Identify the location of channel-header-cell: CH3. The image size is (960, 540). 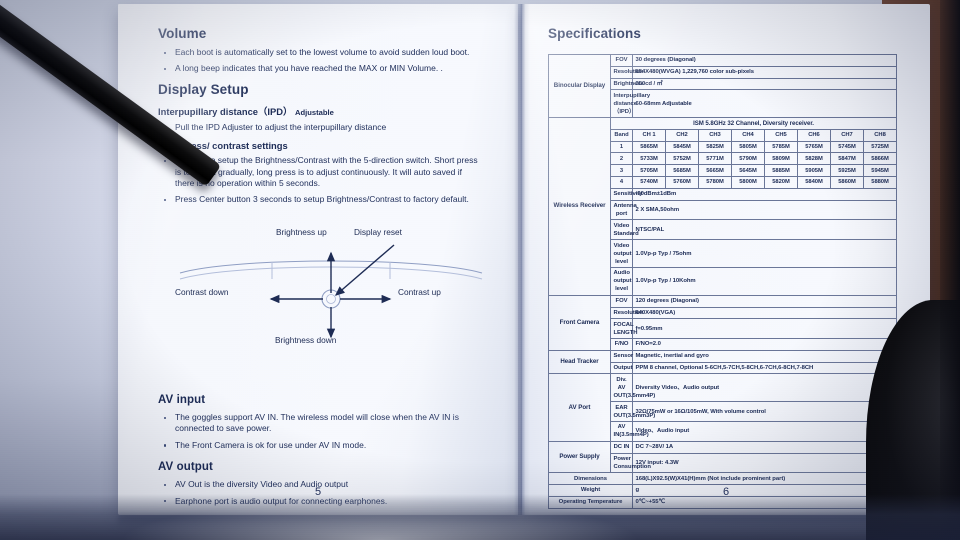
(715, 135).